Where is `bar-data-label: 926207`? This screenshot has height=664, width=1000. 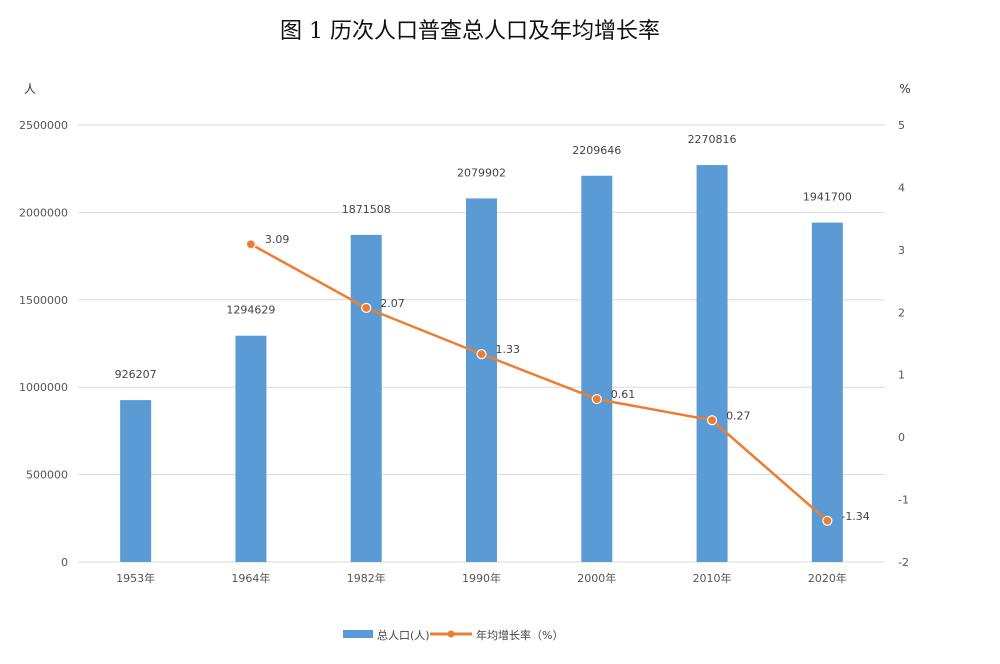 bar-data-label: 926207 is located at coordinates (136, 374).